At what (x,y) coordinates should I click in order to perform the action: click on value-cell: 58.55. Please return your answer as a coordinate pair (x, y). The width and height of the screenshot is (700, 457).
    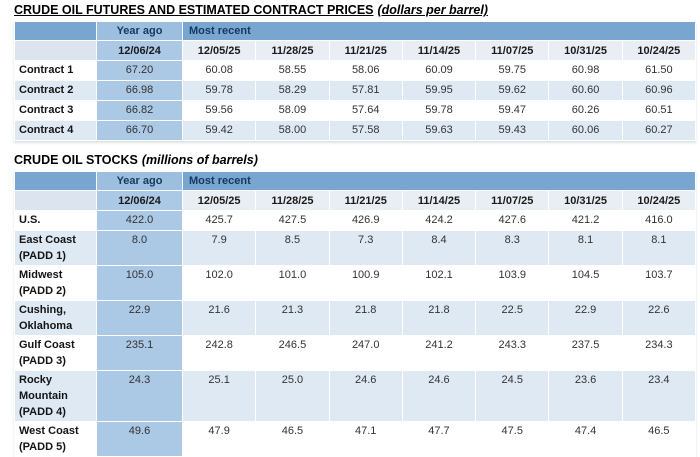
    Looking at the image, I should click on (292, 70).